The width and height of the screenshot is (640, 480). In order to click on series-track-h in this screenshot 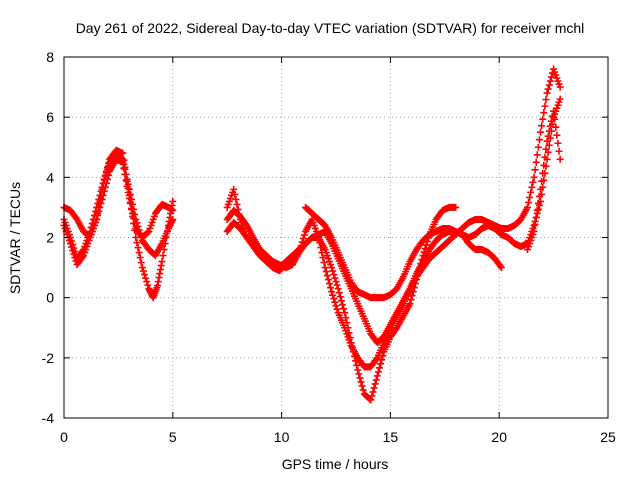, I will do `click(543, 180)`.